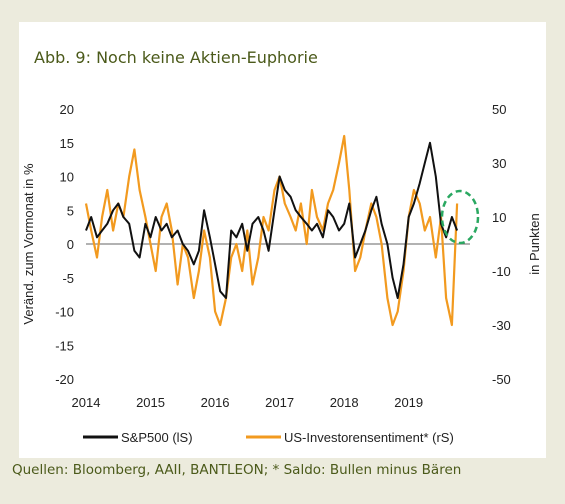  I want to click on highlight-ellipse, so click(460, 217).